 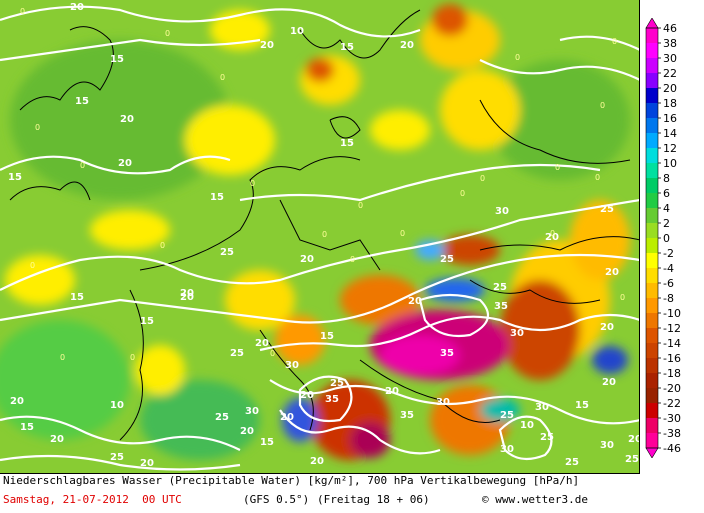 What do you see at coordinates (666, 223) in the screenshot?
I see `legend-label: 2` at bounding box center [666, 223].